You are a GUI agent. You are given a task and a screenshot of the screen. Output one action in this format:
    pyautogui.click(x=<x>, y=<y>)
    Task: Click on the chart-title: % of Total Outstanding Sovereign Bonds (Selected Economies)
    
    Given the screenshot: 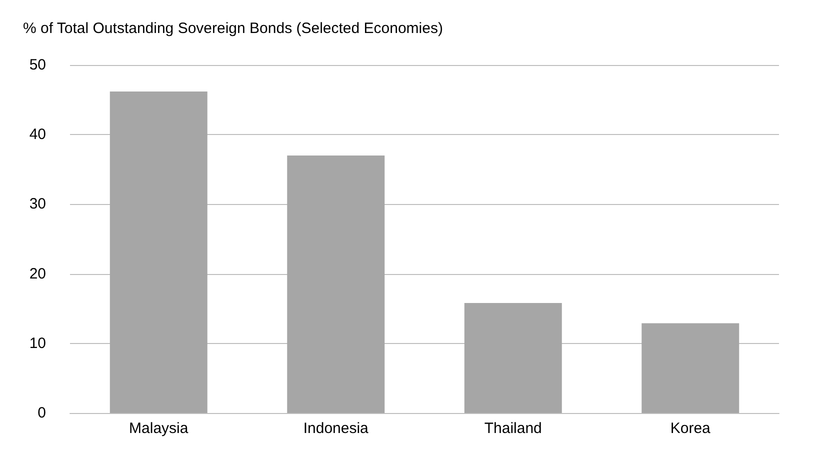 What is the action you would take?
    pyautogui.click(x=233, y=28)
    